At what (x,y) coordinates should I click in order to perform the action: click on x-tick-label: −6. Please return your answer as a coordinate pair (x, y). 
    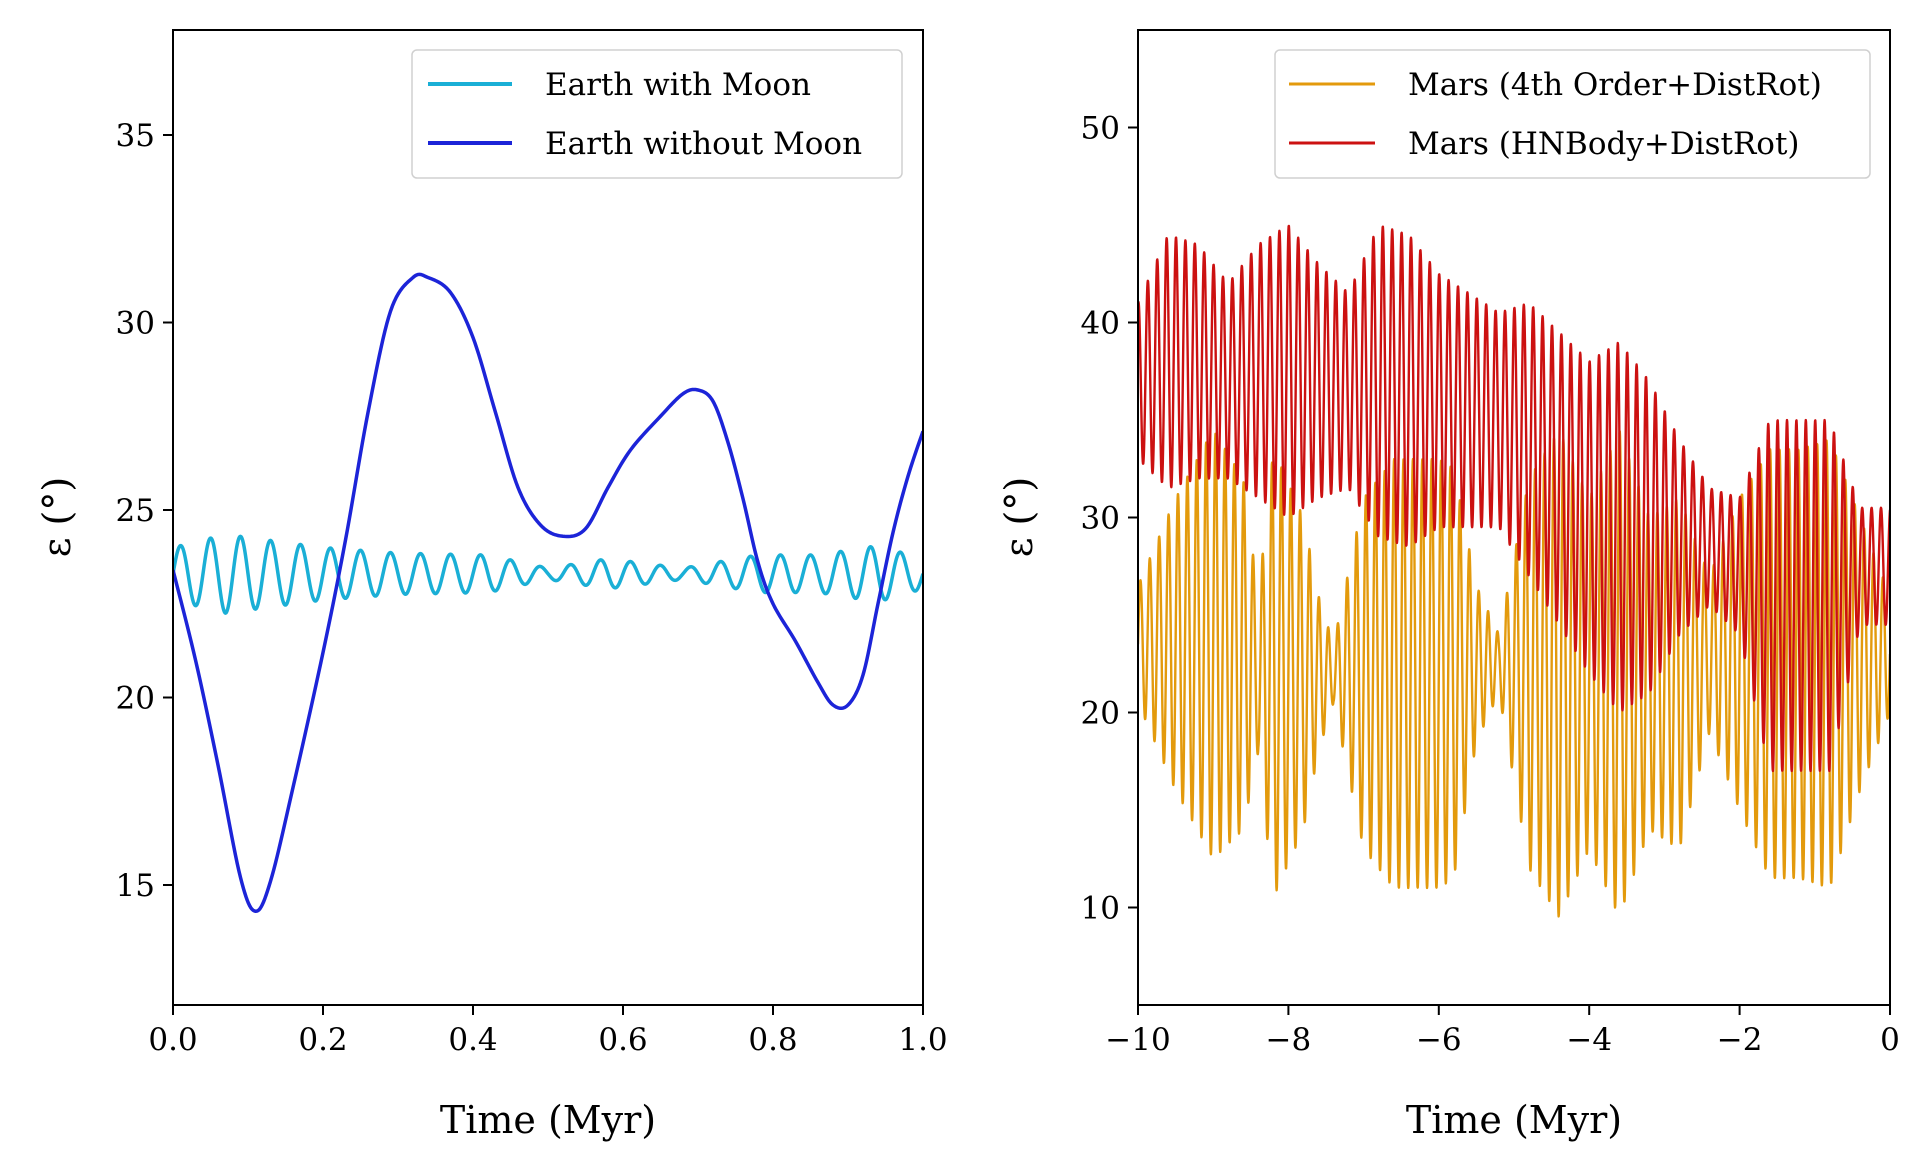
    Looking at the image, I should click on (1439, 1040).